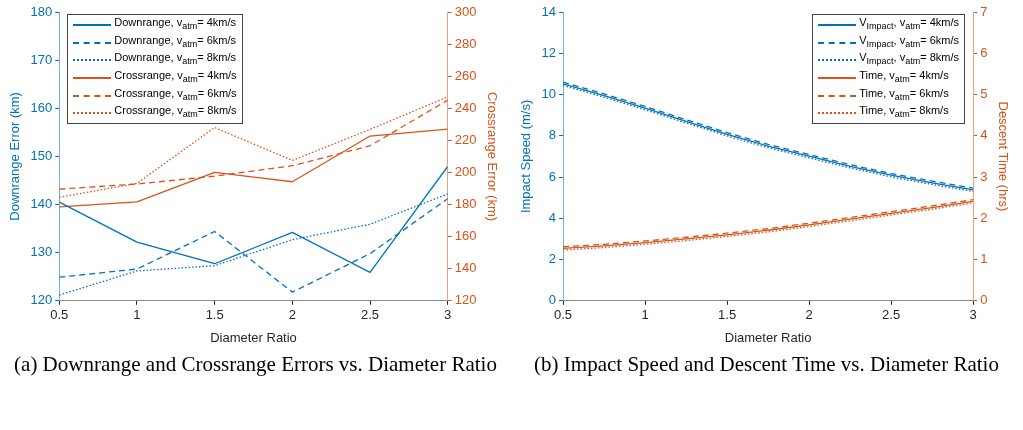 This screenshot has width=1023, height=430. I want to click on y2-axis-title: Crossrange Error (km), so click(492, 156).